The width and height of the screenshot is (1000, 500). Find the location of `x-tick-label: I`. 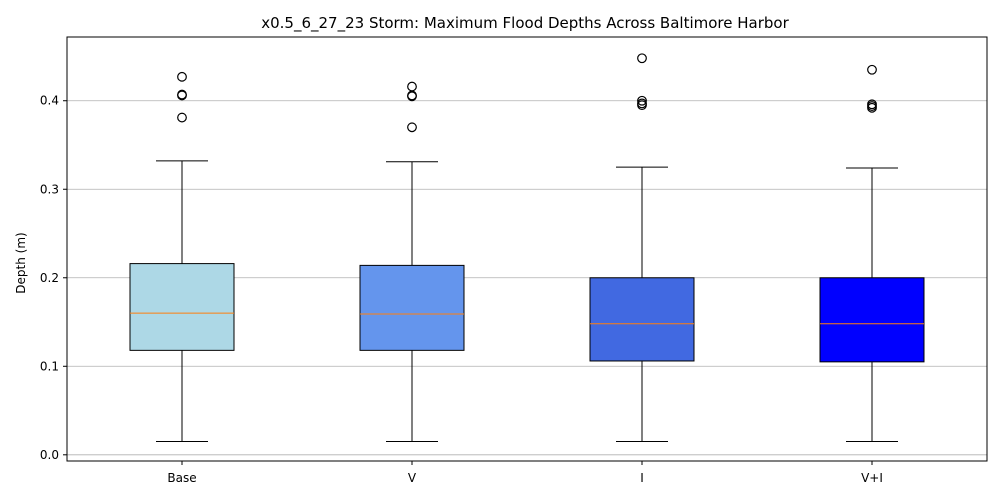

x-tick-label: I is located at coordinates (642, 478).